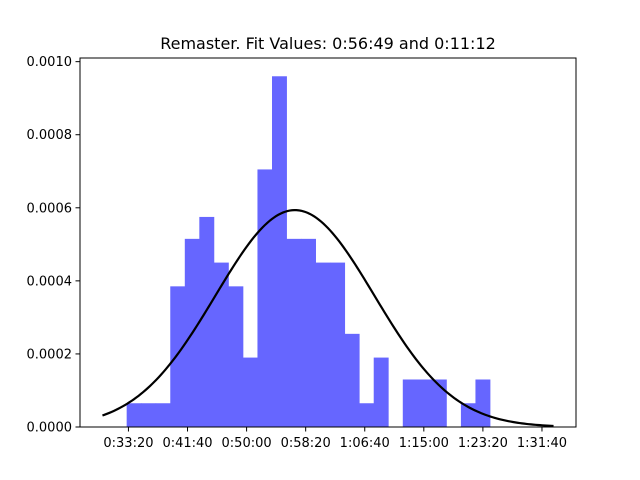  What do you see at coordinates (50, 62) in the screenshot?
I see `y-tick-label: 0.0010` at bounding box center [50, 62].